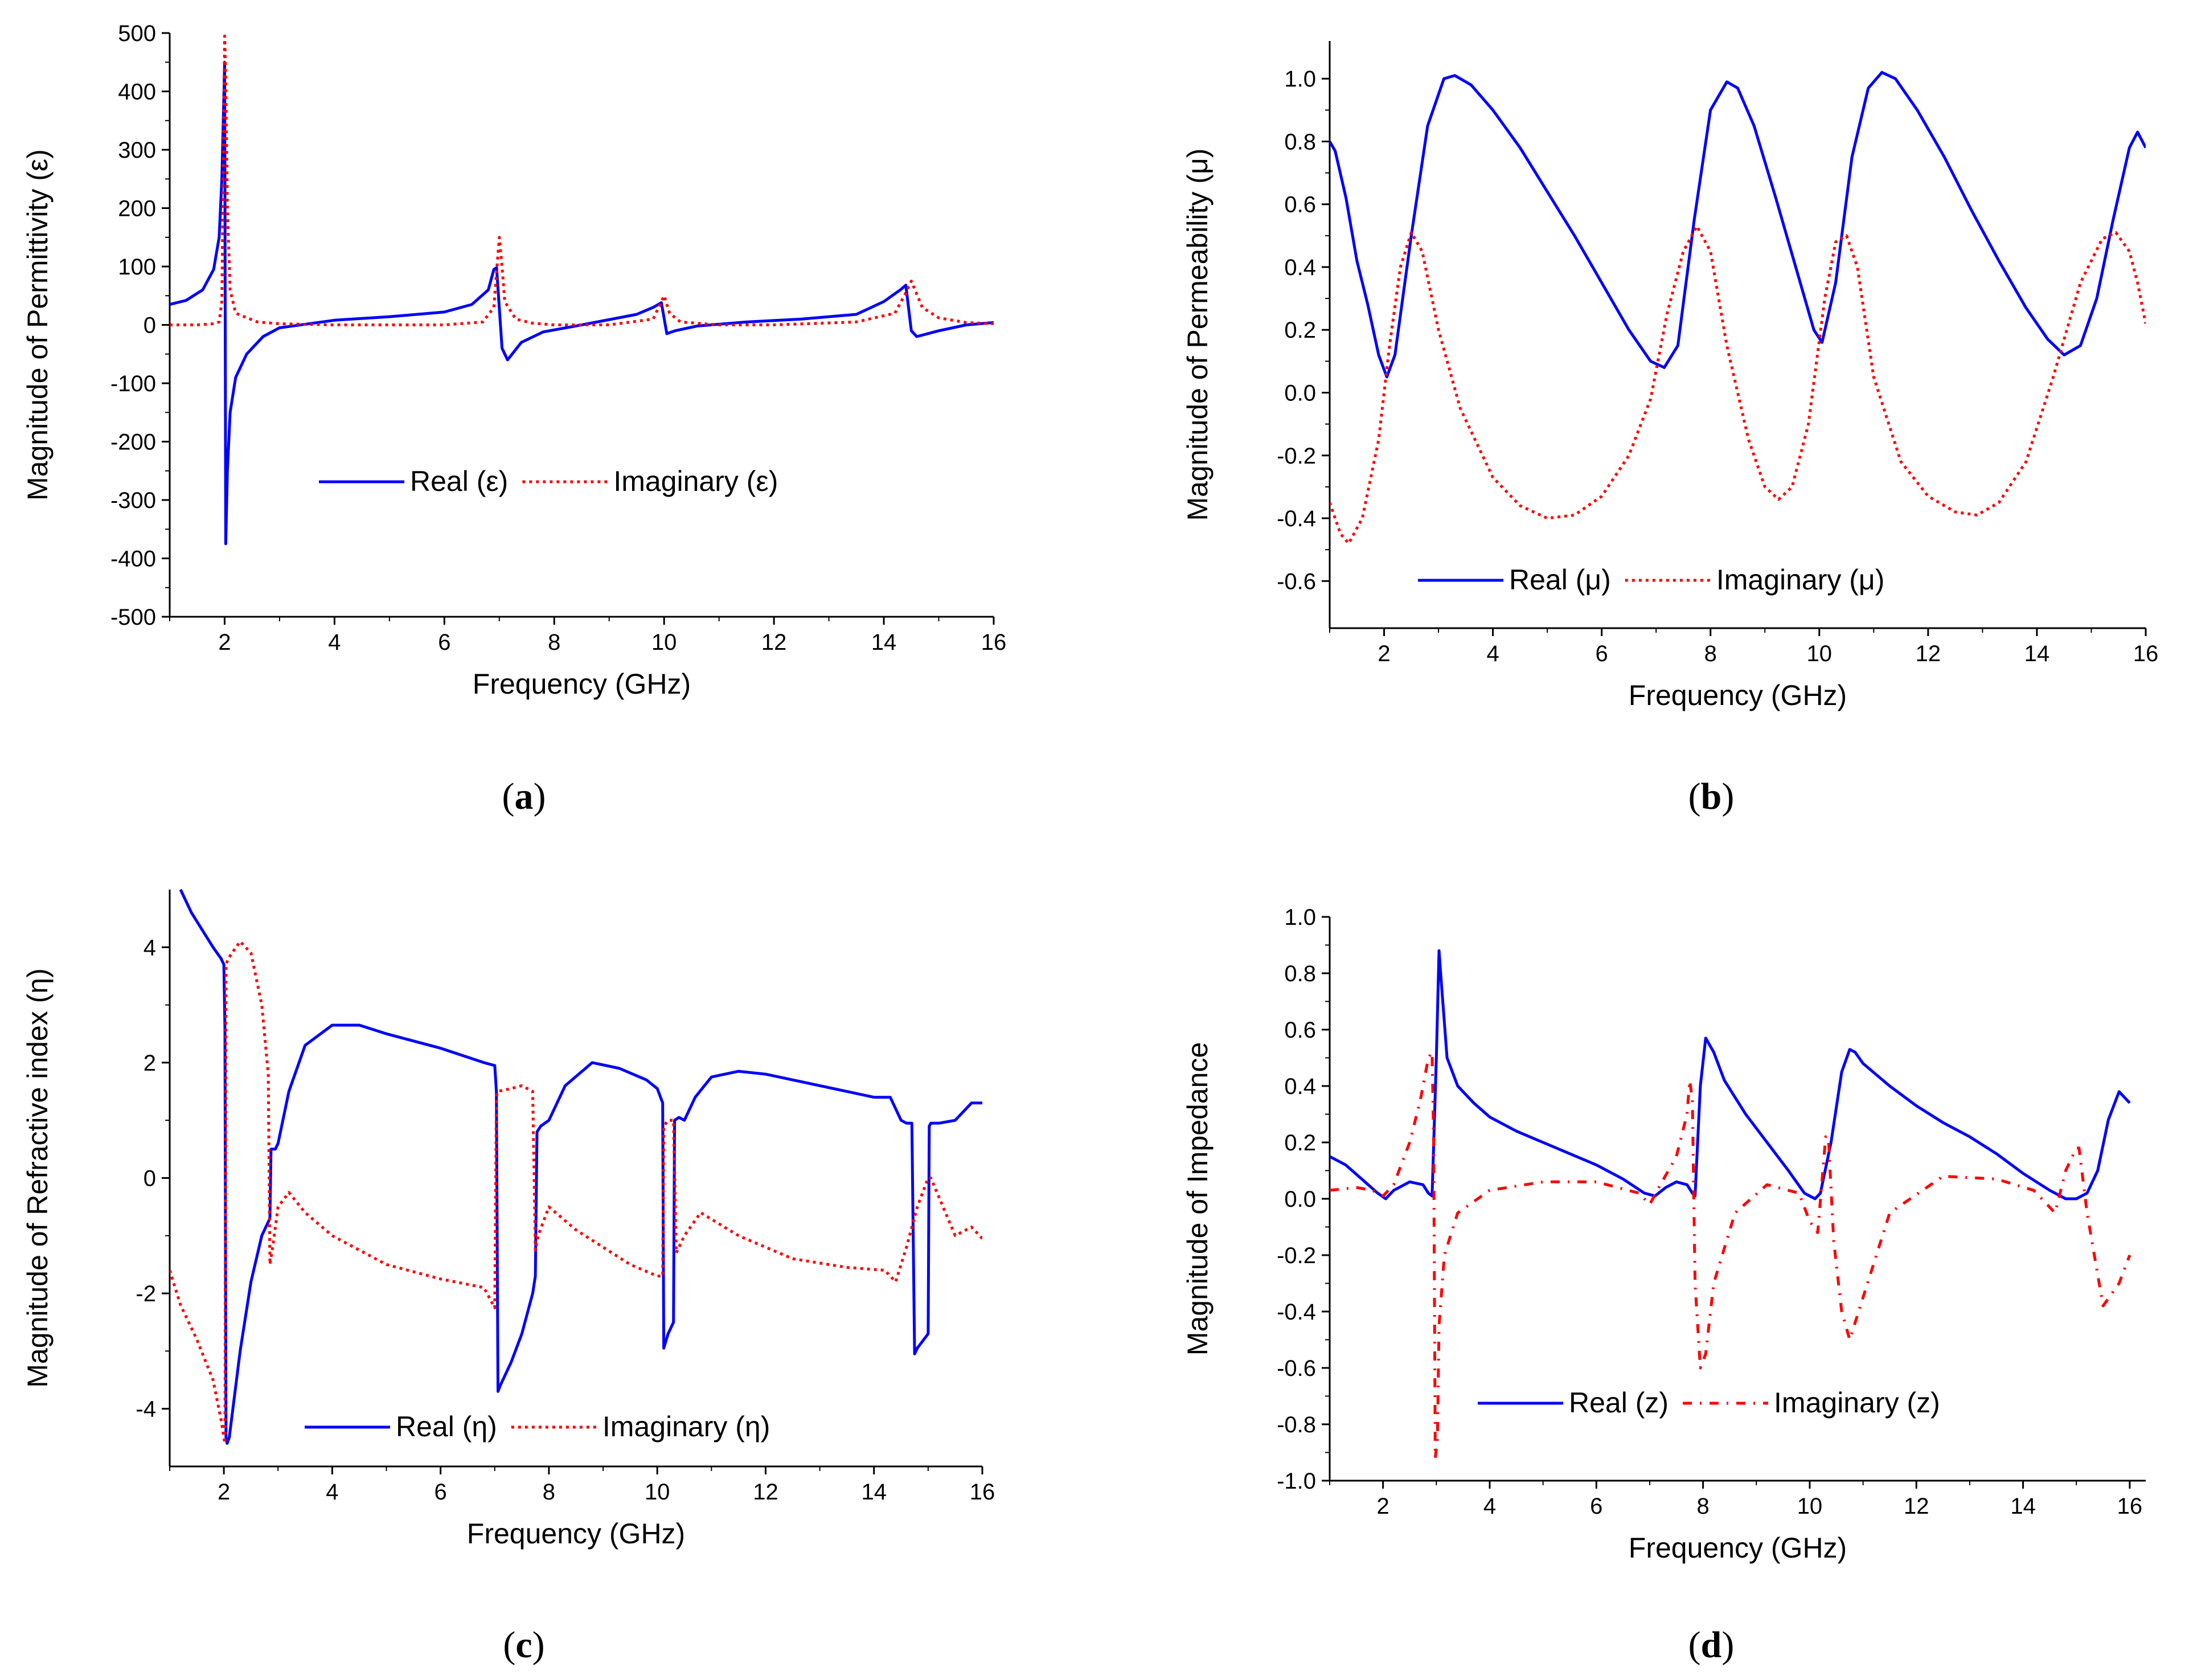 The height and width of the screenshot is (1680, 2189). I want to click on y-tick-label: 2, so click(150, 1063).